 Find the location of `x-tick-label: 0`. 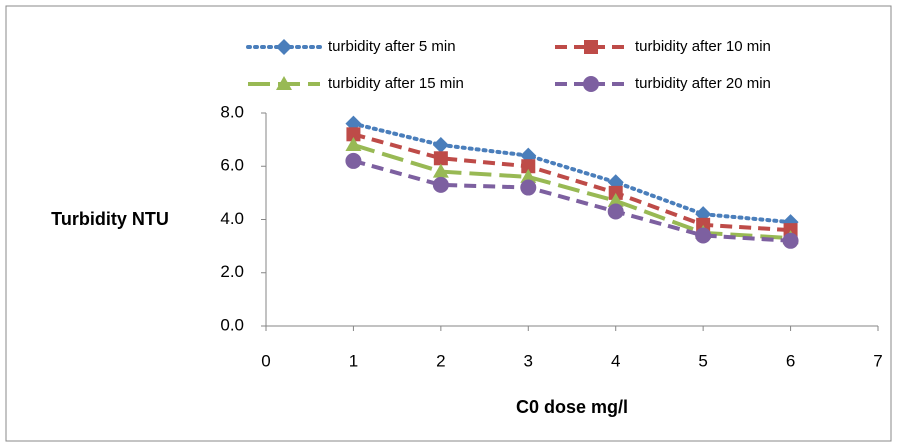

x-tick-label: 0 is located at coordinates (265, 360).